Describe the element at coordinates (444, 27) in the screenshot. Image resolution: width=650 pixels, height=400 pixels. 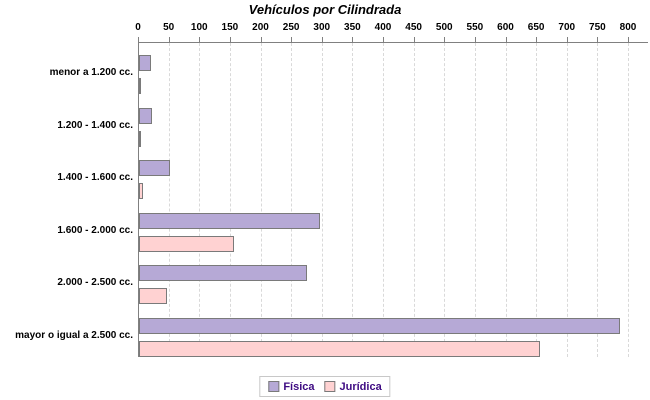
I see `x-tick-label: 500` at that location.